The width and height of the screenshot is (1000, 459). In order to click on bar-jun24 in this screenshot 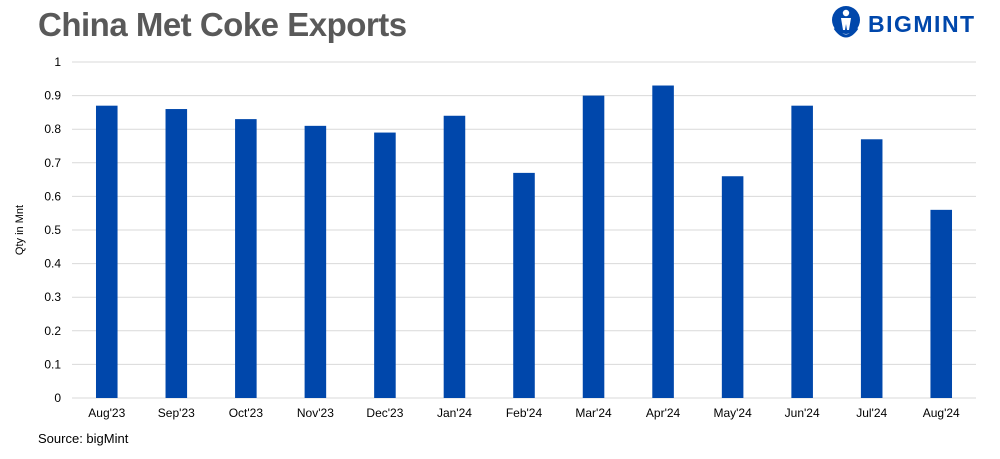, I will do `click(802, 252)`.